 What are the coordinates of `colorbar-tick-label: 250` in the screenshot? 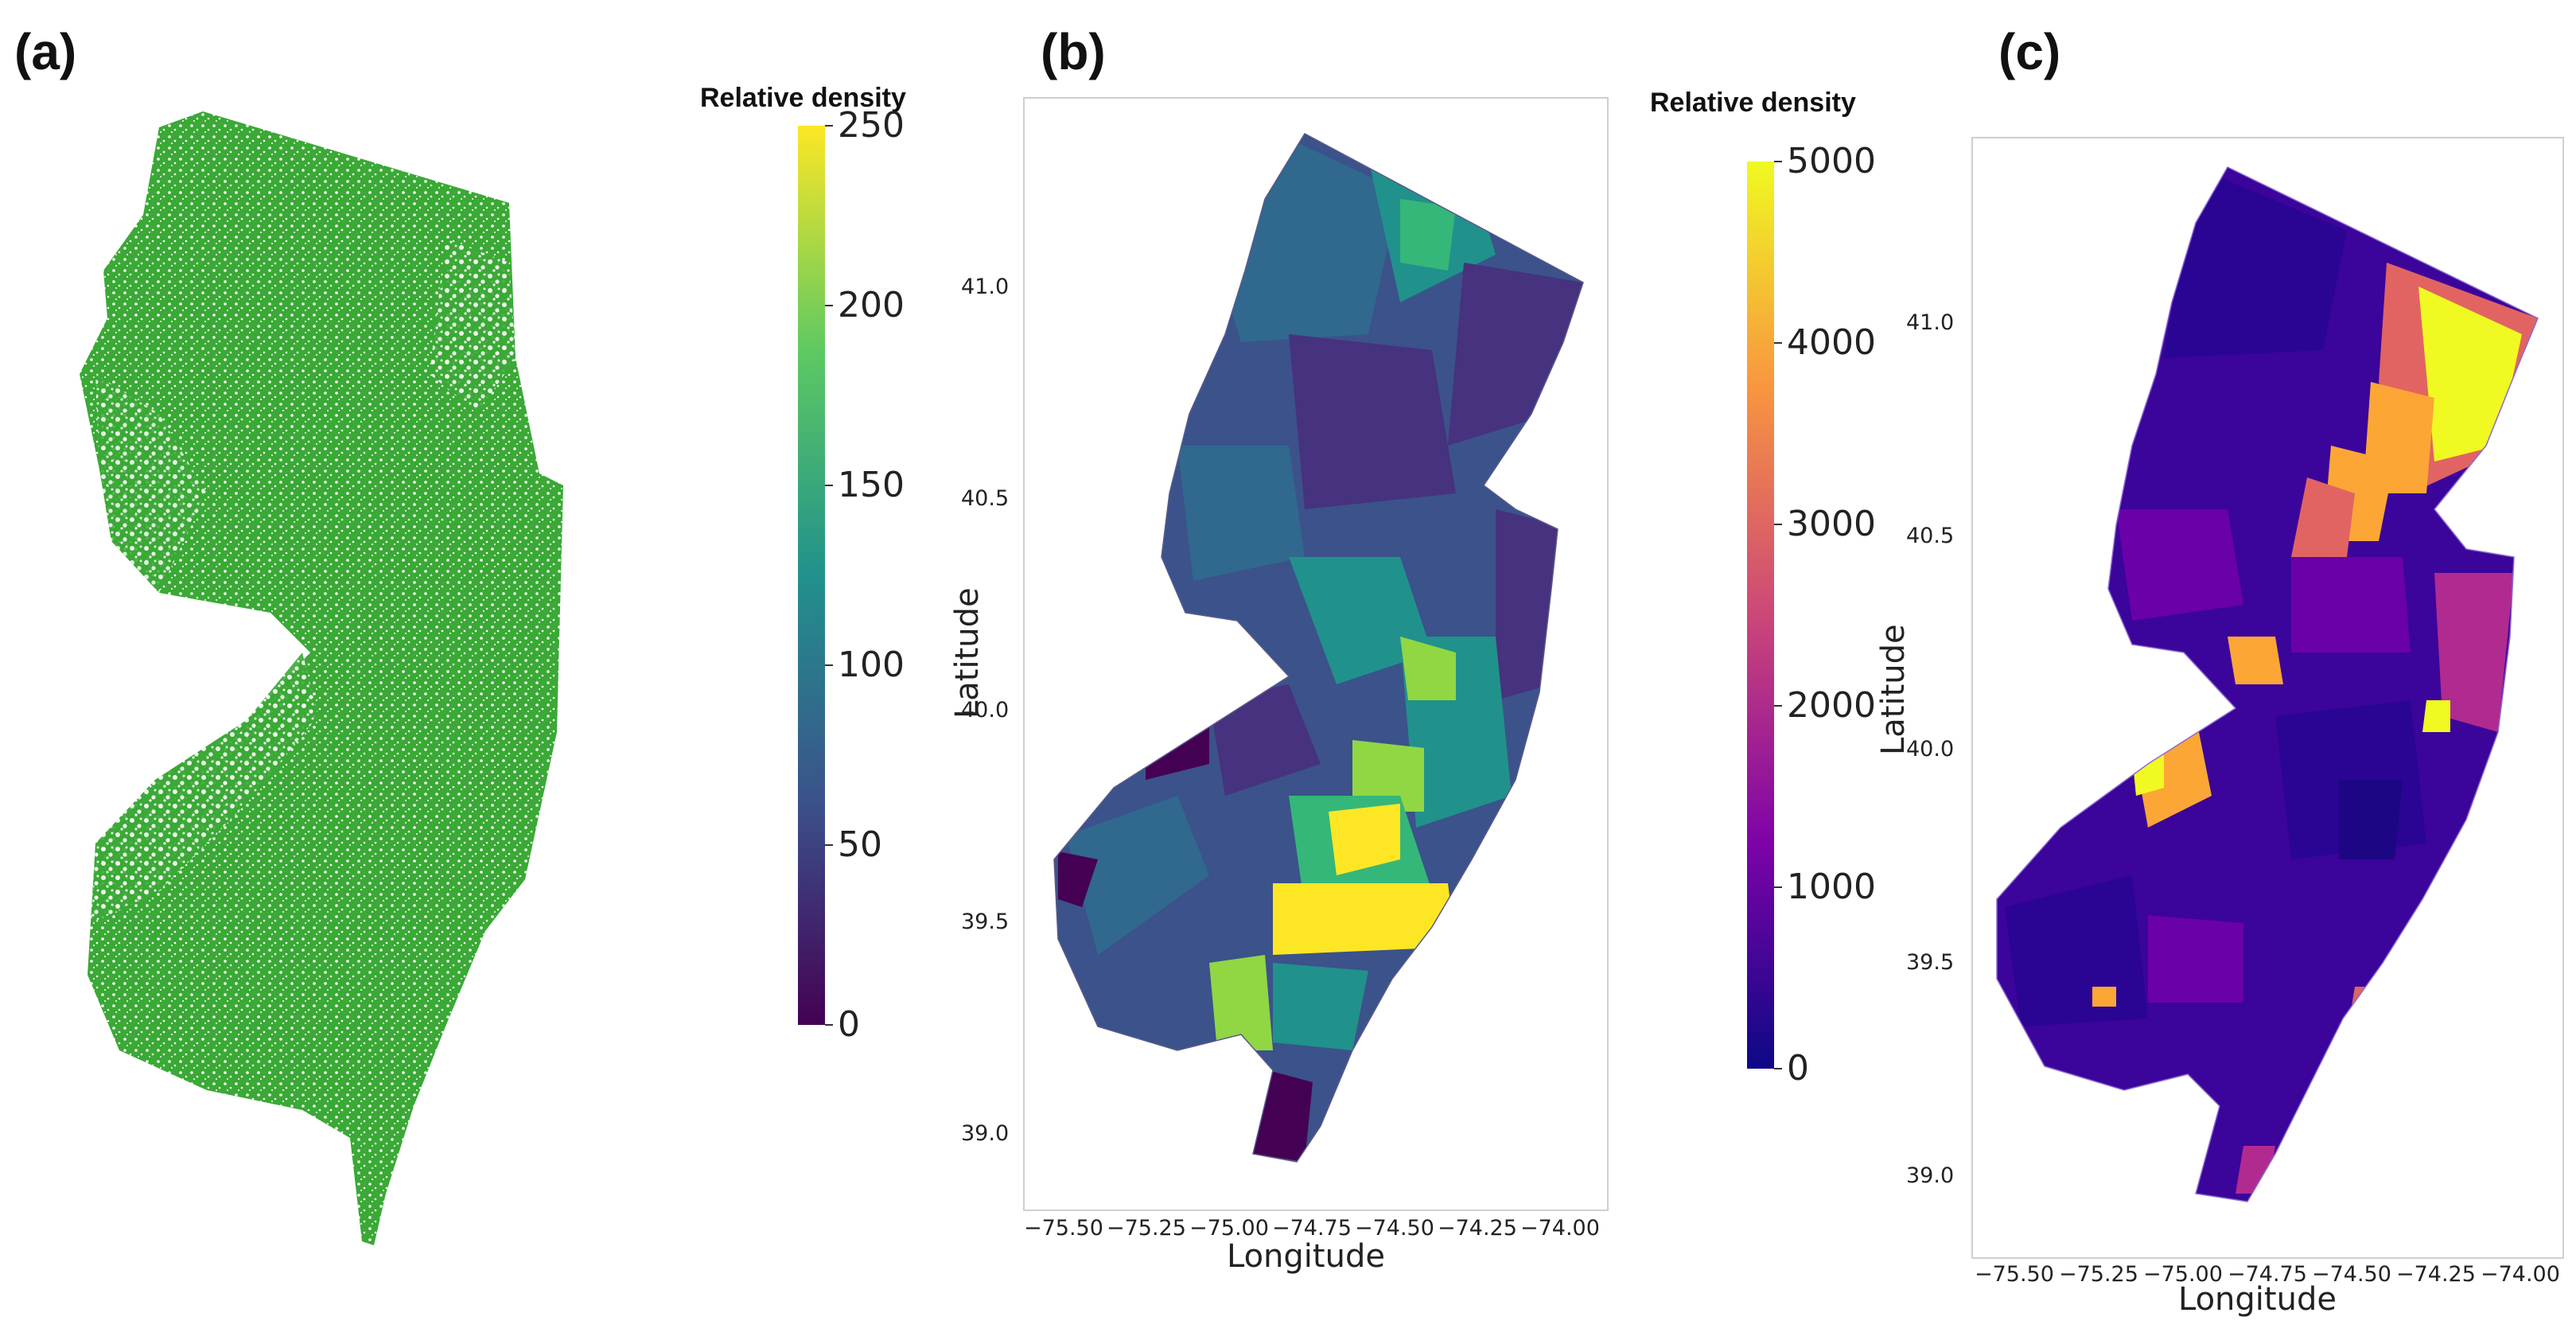 It's located at (872, 125).